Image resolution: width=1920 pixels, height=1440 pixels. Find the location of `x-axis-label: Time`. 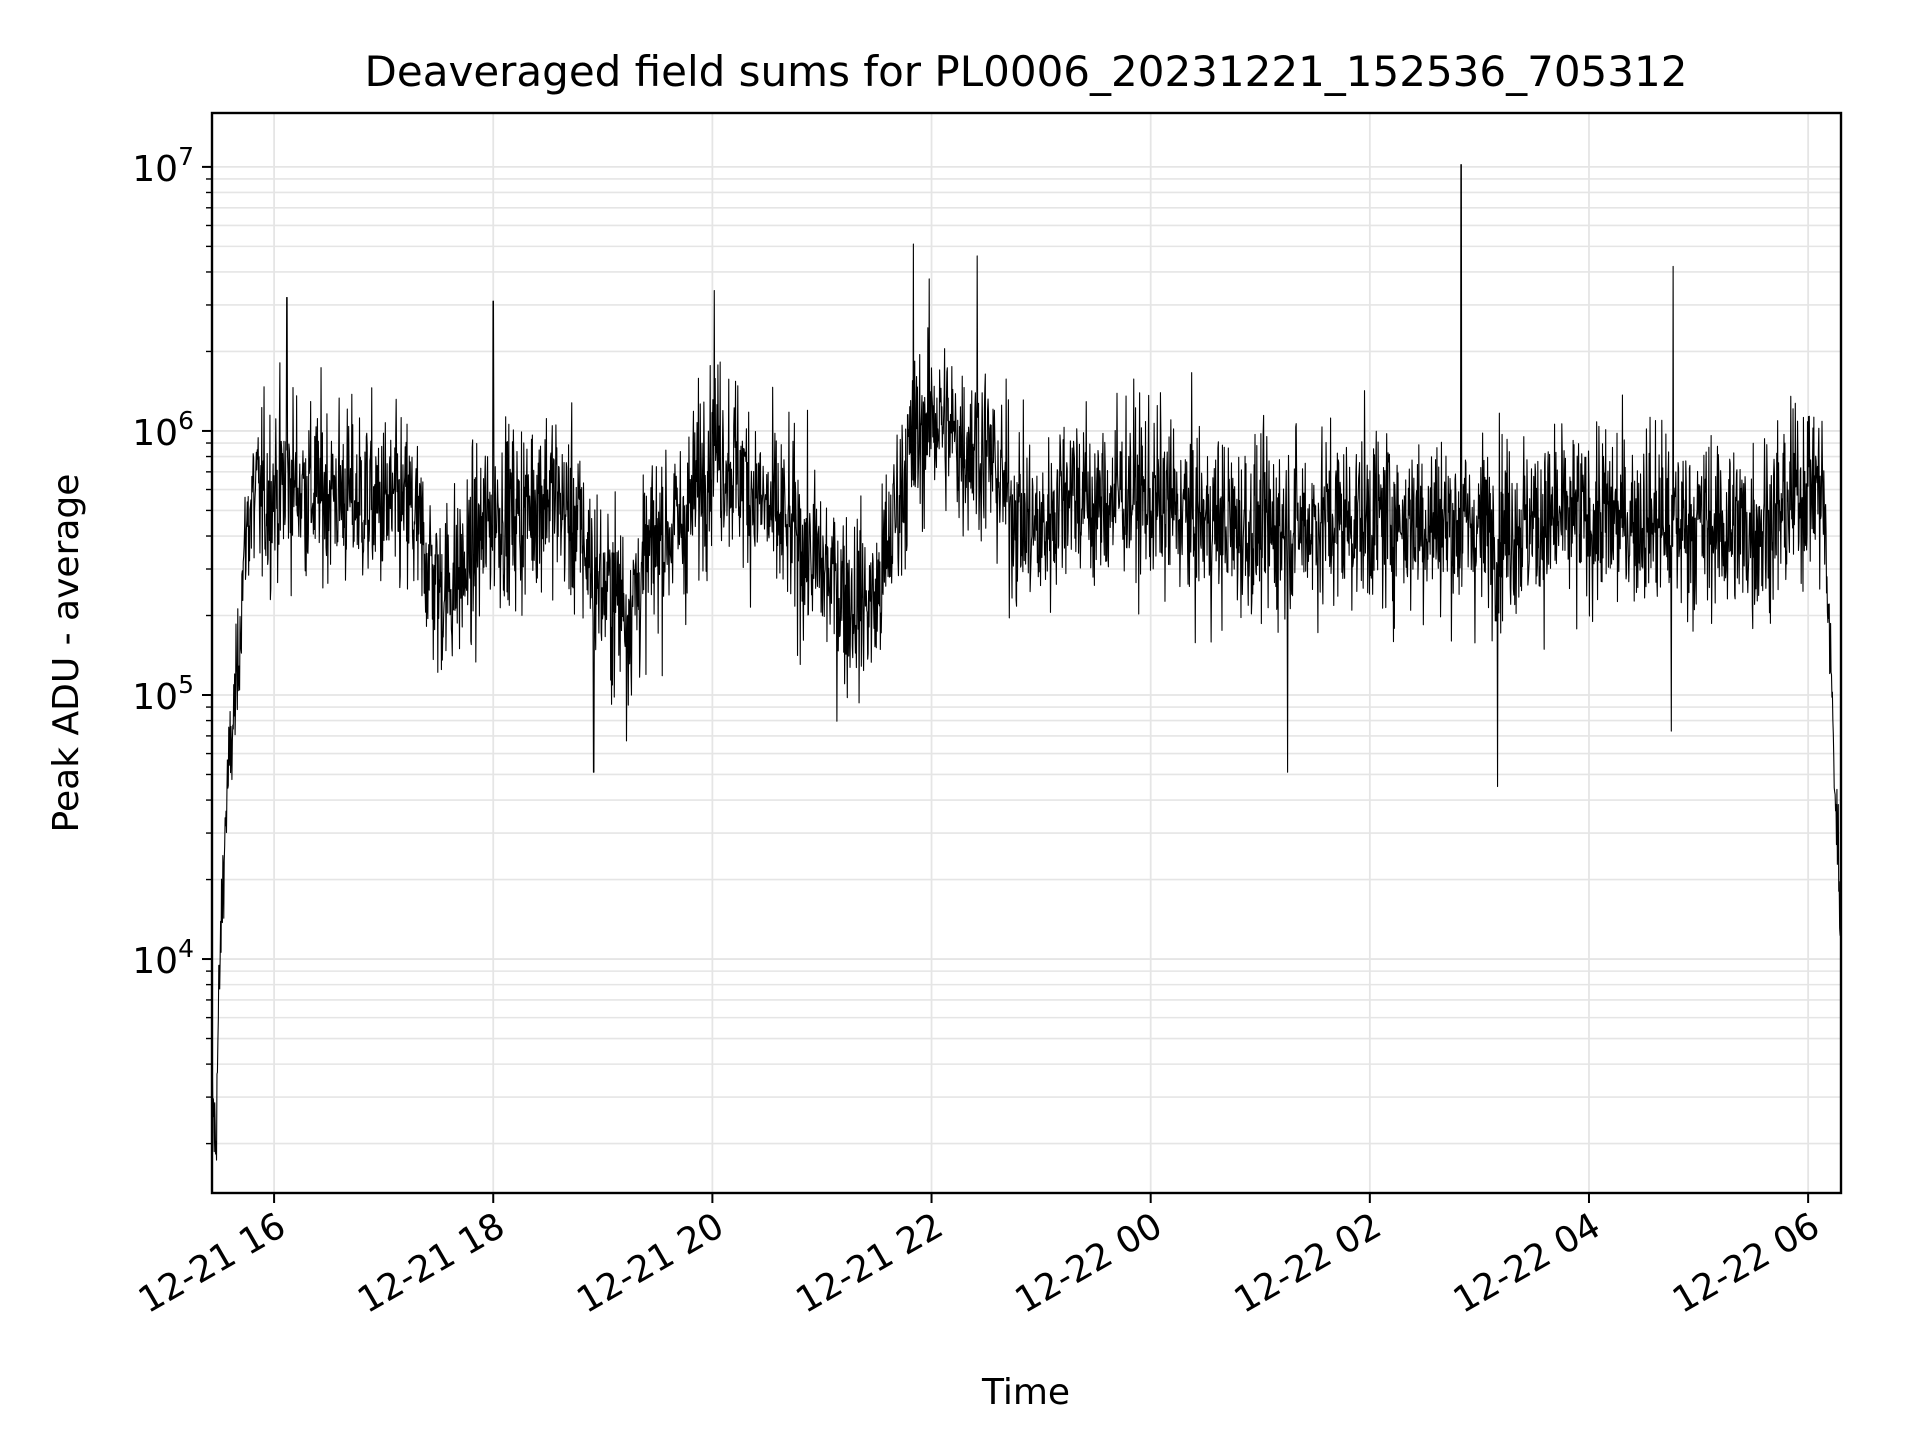

x-axis-label: Time is located at coordinates (1025, 1392).